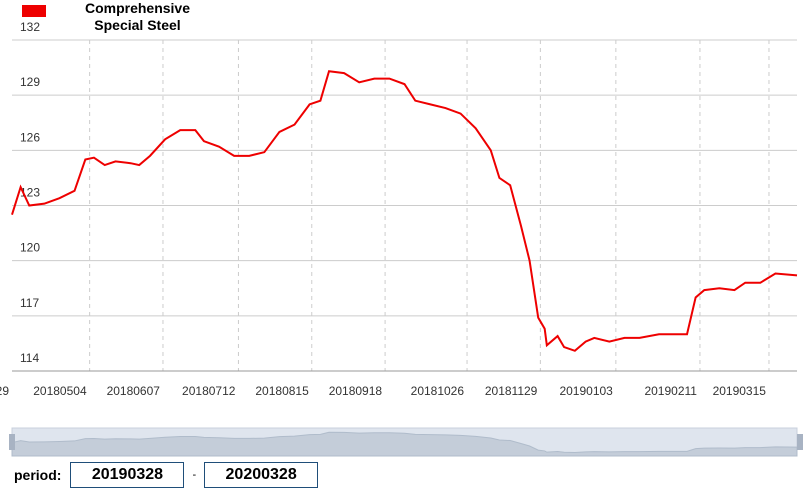 This screenshot has height=492, width=807. Describe the element at coordinates (670, 391) in the screenshot. I see `x-tick-label: 20190211` at that location.